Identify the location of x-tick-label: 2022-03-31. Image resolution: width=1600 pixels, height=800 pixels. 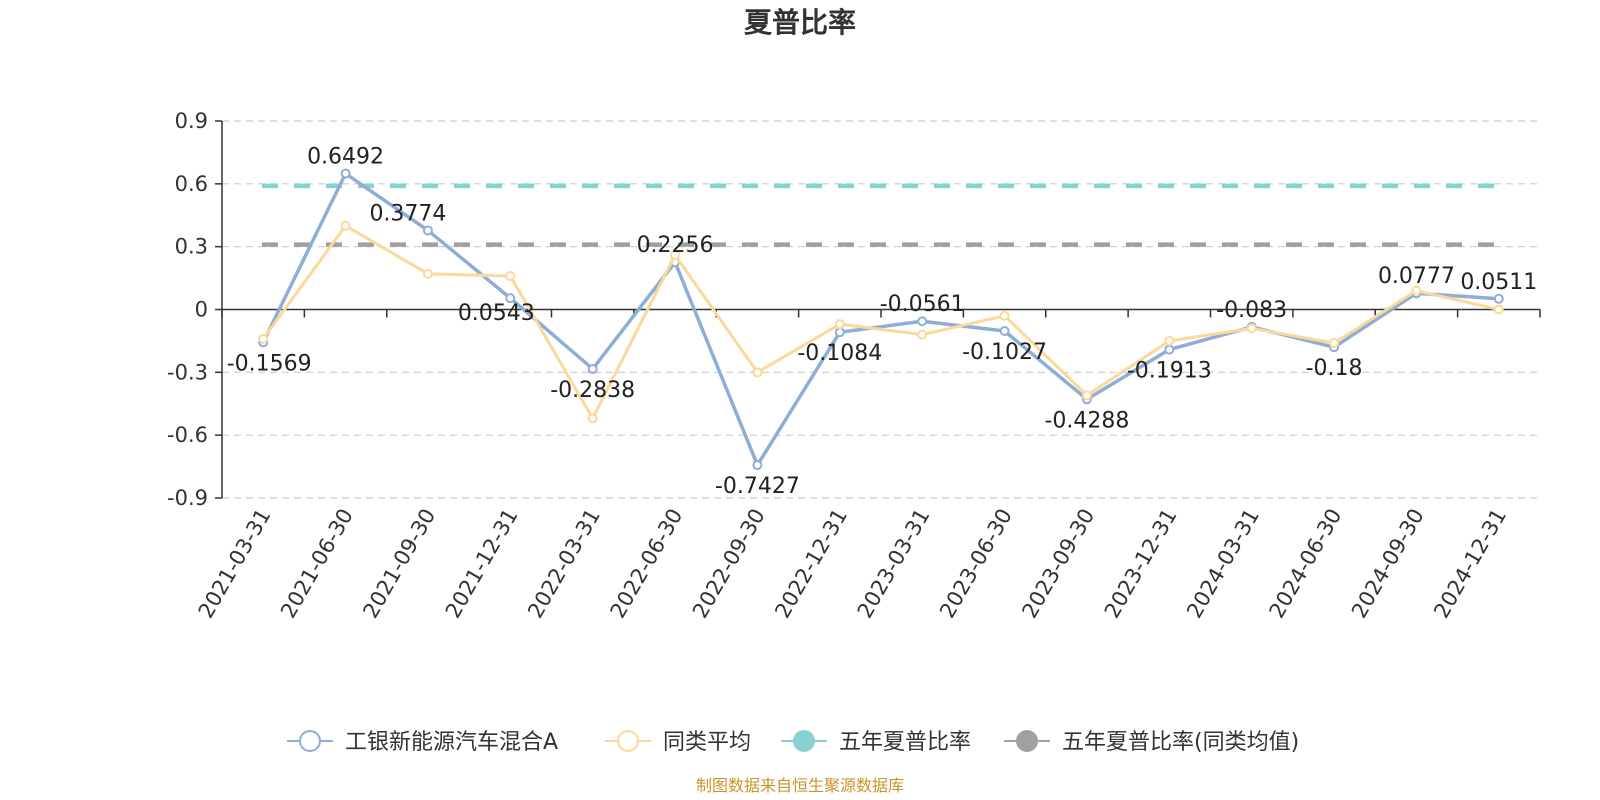
(564, 564).